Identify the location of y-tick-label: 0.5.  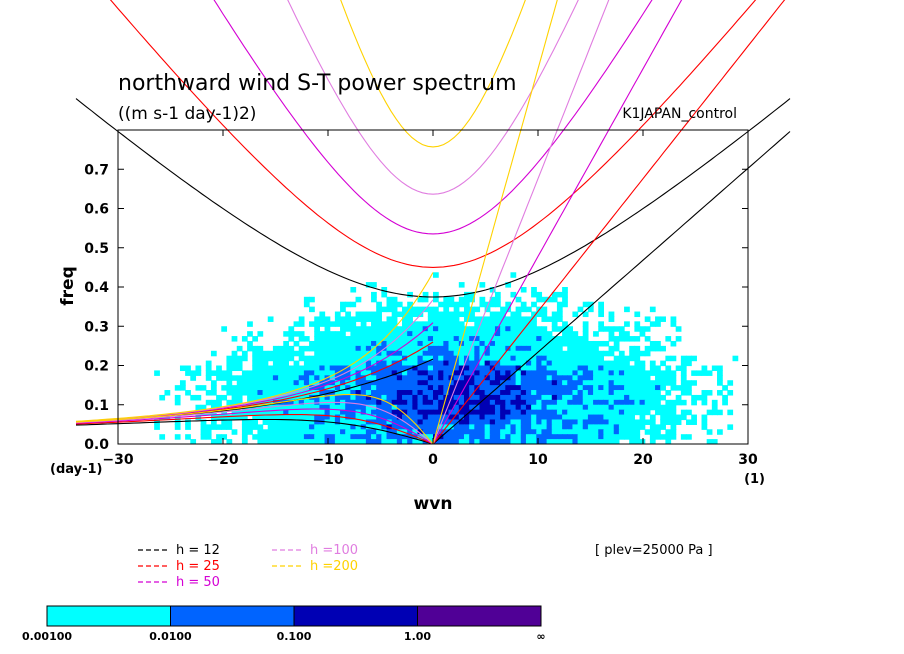
(96, 249).